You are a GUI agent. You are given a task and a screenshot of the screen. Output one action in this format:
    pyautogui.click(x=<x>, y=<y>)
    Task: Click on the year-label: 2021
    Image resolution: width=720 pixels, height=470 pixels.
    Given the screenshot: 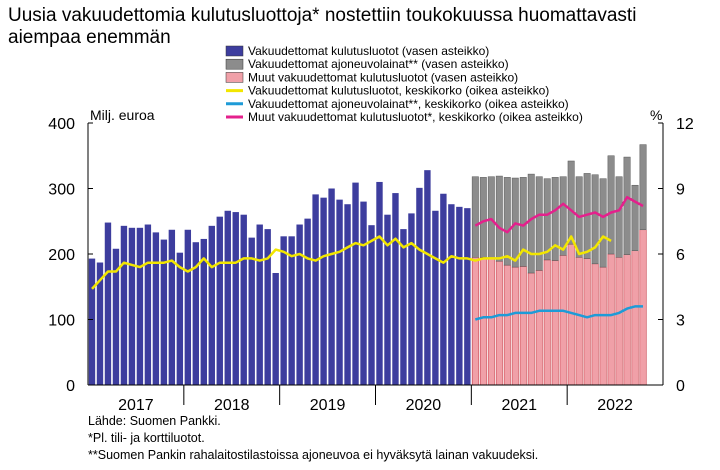 What is the action you would take?
    pyautogui.click(x=519, y=405)
    